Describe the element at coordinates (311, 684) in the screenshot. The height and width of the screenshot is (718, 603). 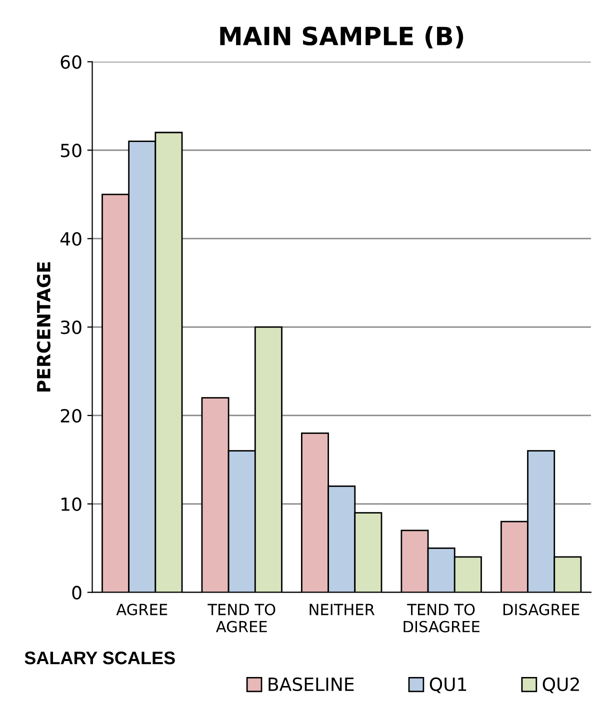
I see `legend-label: BASELINE` at that location.